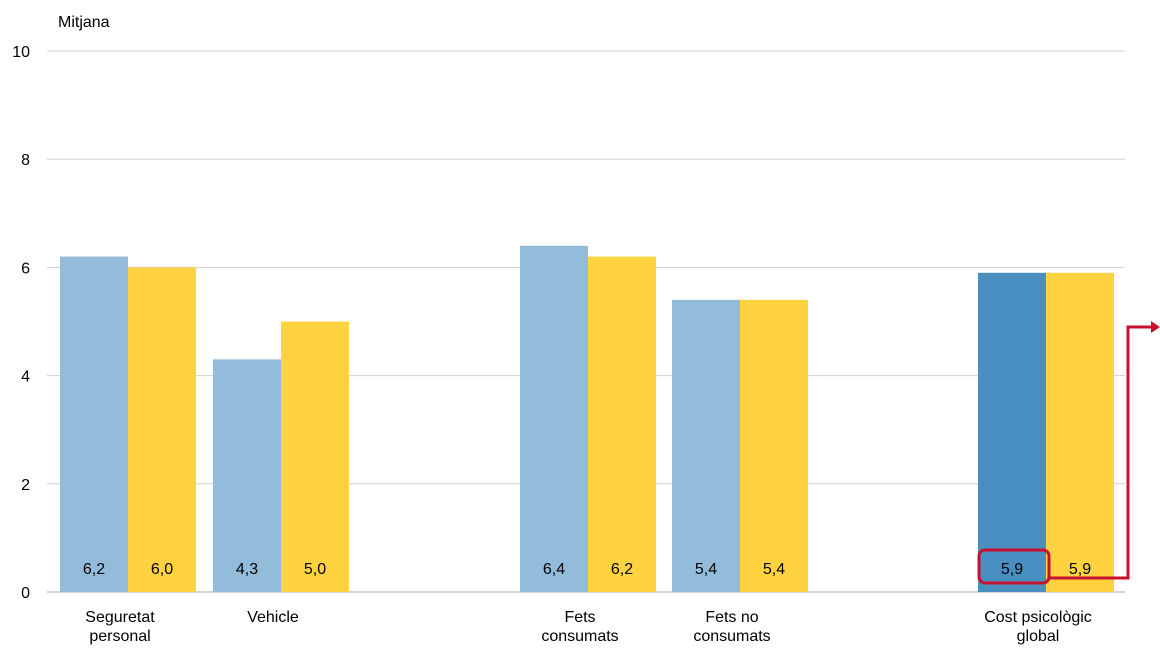 Image resolution: width=1160 pixels, height=651 pixels. What do you see at coordinates (25, 593) in the screenshot?
I see `y-tick-label-0: 0` at bounding box center [25, 593].